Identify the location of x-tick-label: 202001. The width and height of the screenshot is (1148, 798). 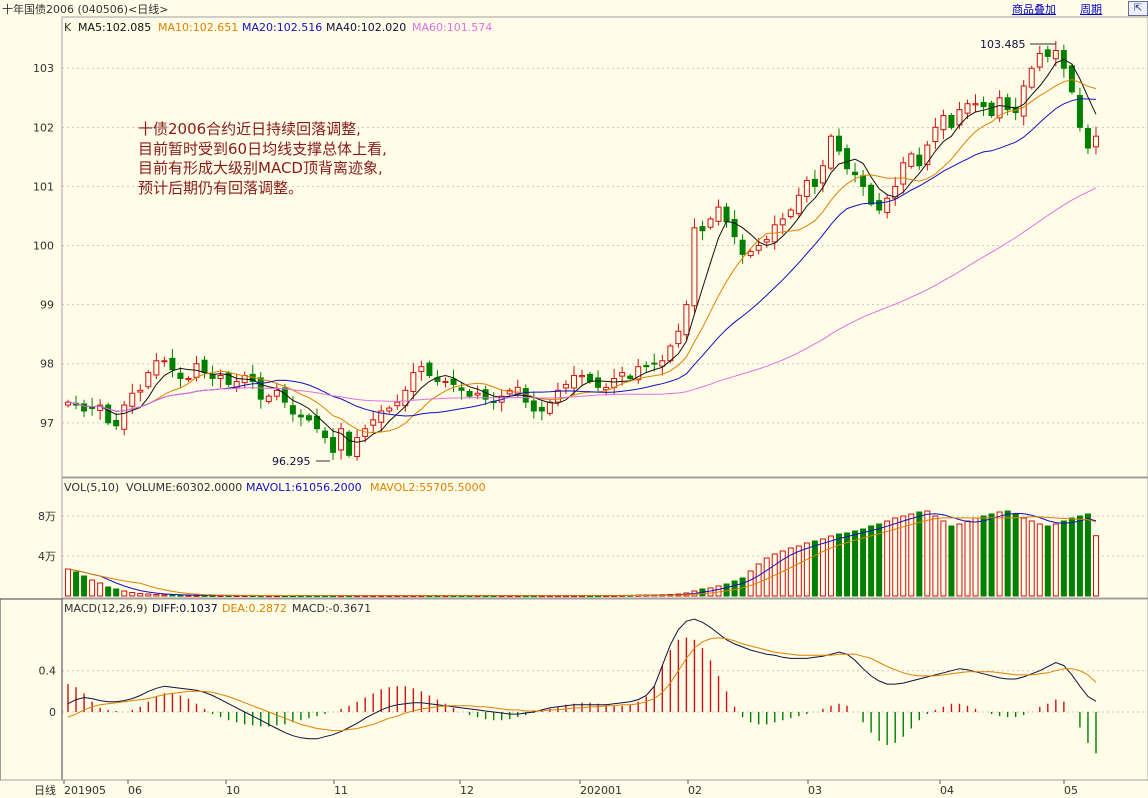
(601, 790).